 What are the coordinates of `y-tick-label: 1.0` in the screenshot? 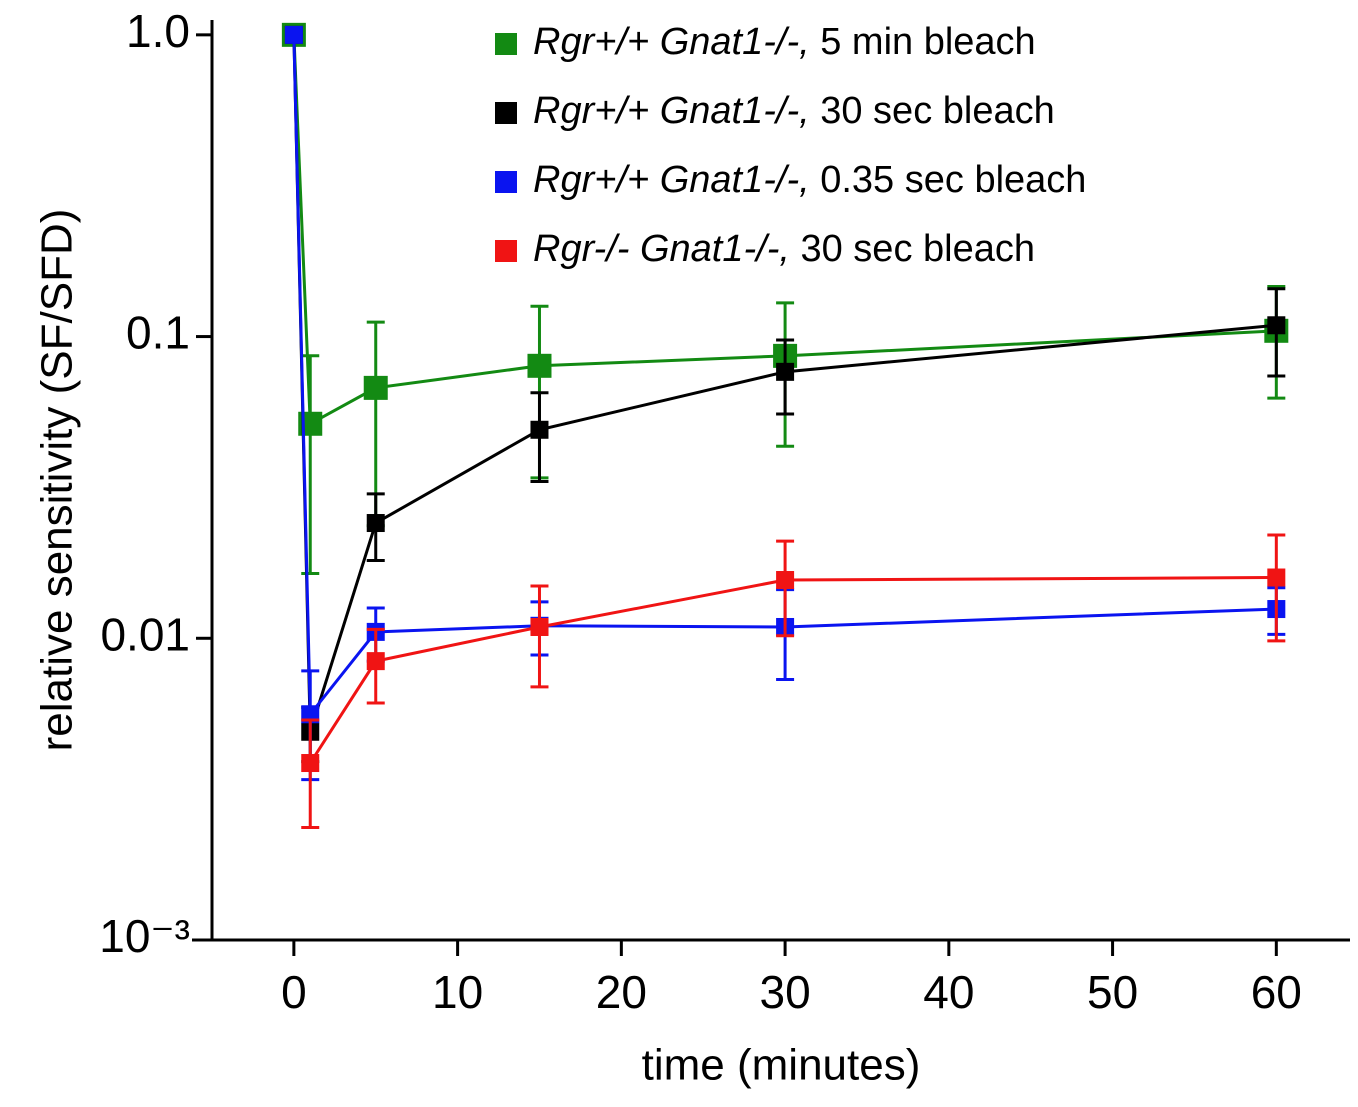 It's located at (158, 31).